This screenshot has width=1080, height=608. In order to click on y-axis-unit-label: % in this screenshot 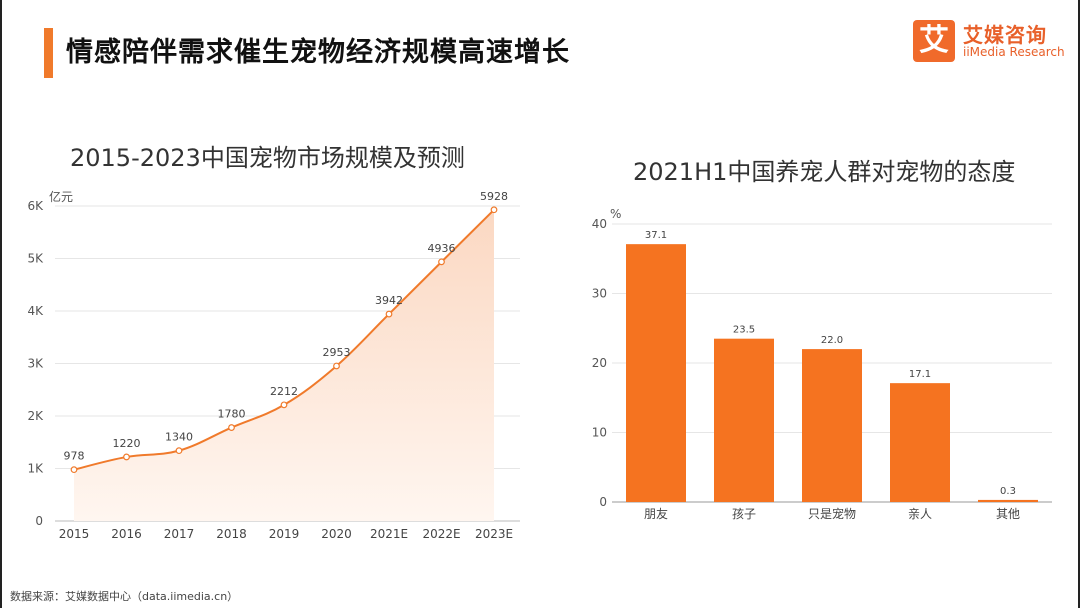, I will do `click(615, 214)`.